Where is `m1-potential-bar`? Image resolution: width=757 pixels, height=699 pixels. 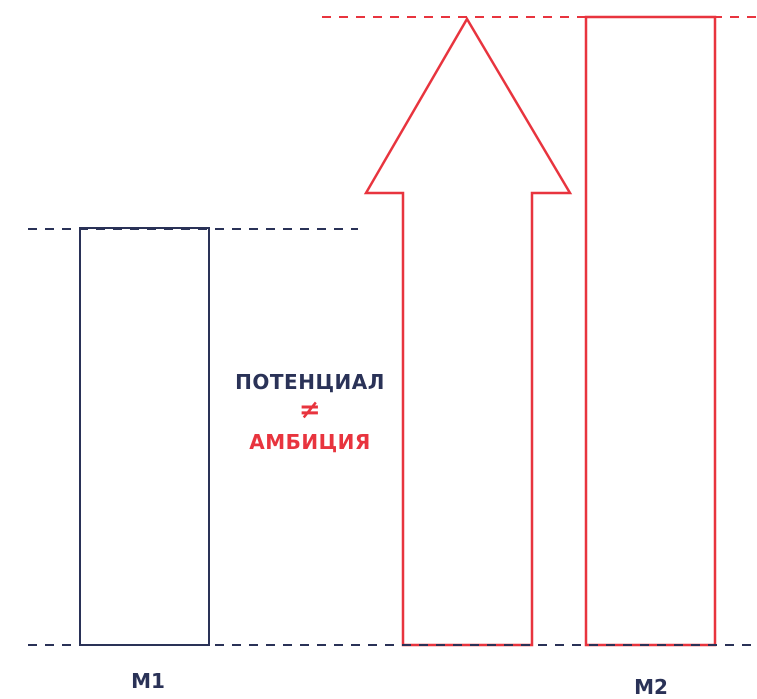 m1-potential-bar is located at coordinates (144, 436).